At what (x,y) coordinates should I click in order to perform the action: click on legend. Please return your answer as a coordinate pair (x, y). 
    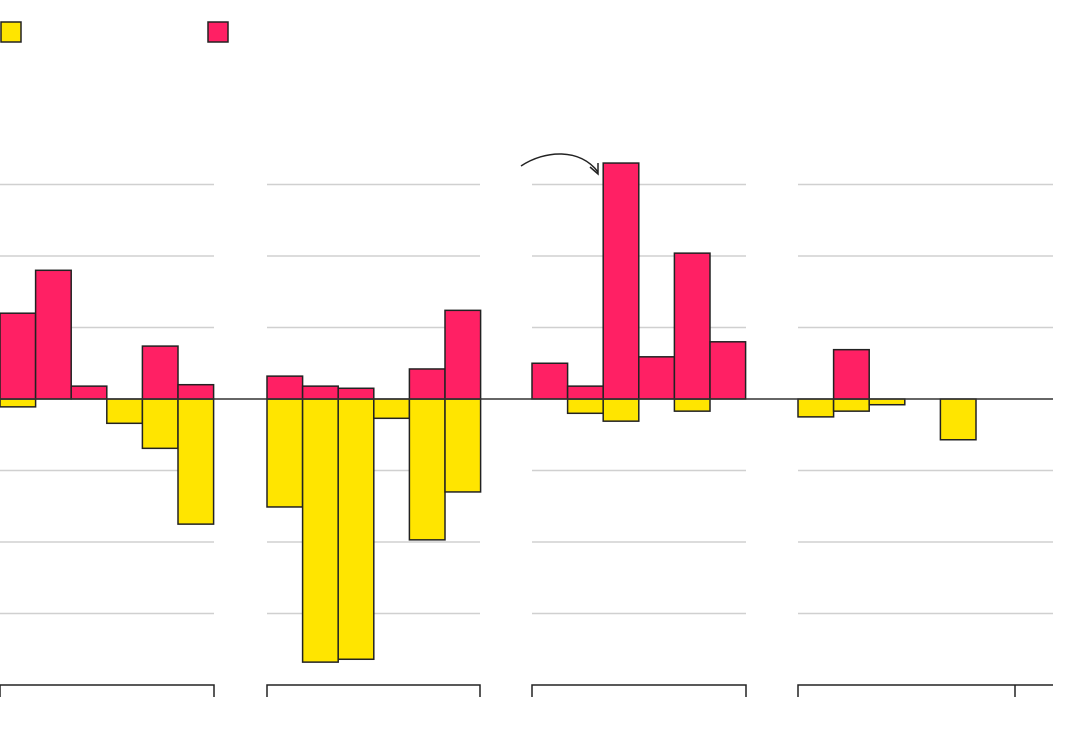
    Looking at the image, I should click on (114, 32).